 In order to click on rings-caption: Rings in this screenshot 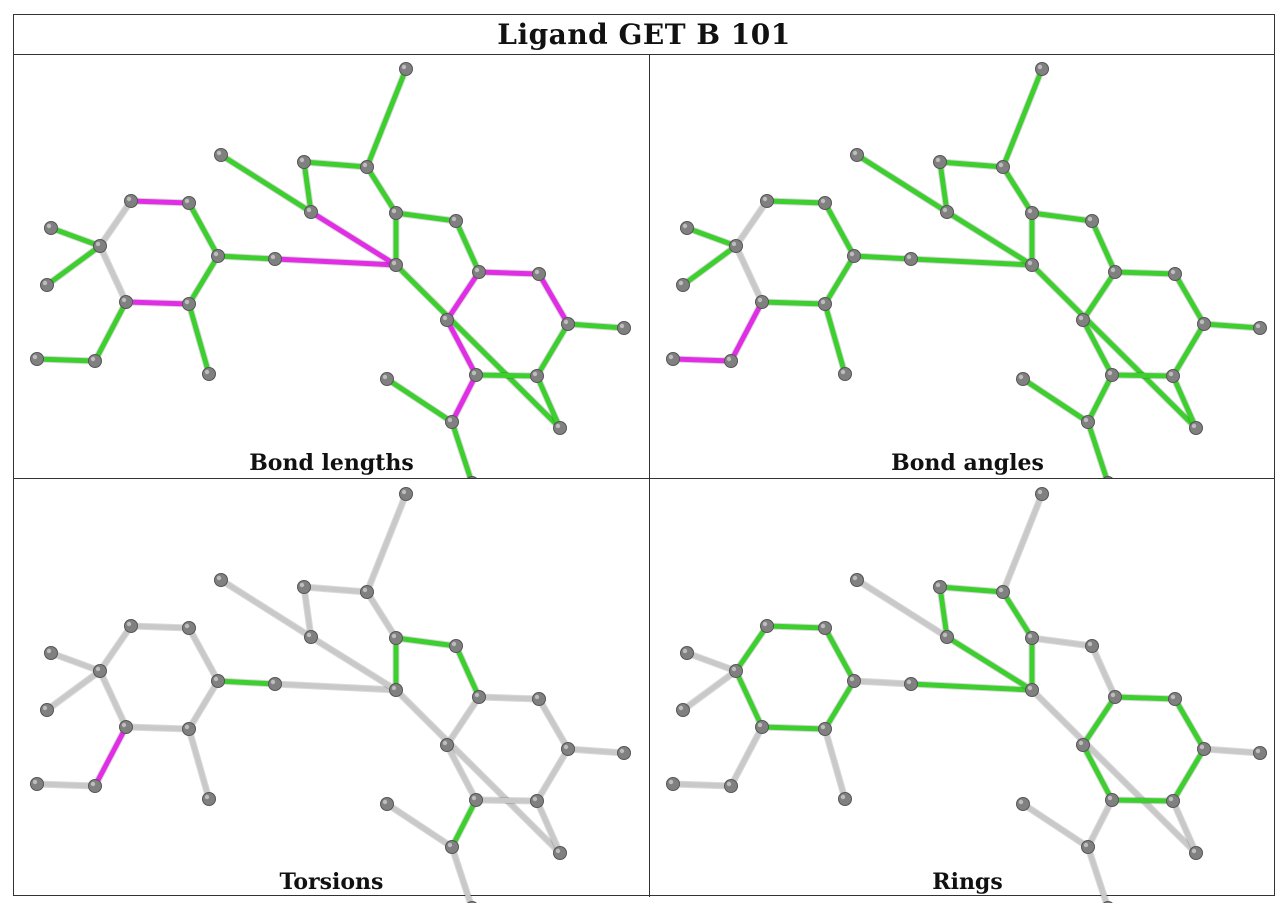, I will do `click(963, 882)`.